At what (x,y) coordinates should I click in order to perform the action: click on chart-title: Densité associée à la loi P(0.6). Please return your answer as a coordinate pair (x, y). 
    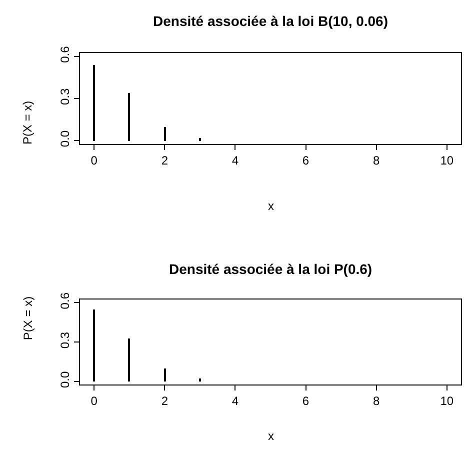
    Looking at the image, I should click on (270, 269).